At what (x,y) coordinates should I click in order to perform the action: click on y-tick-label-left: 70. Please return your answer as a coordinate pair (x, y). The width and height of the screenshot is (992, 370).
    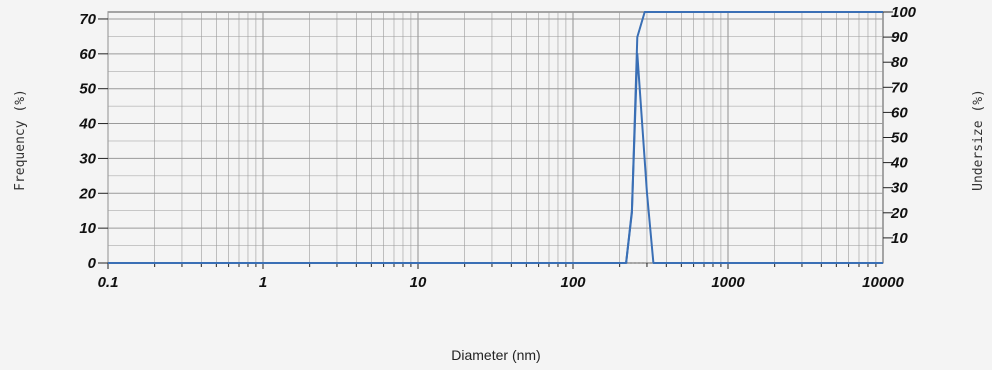
    Looking at the image, I should click on (87, 19).